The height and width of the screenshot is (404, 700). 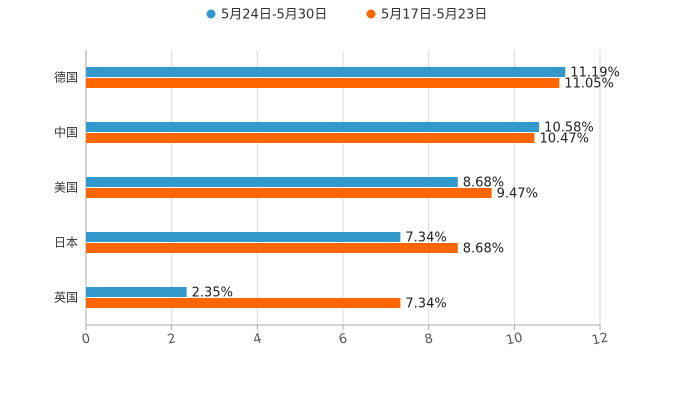 I want to click on x-tick-label: 6, so click(x=342, y=339).